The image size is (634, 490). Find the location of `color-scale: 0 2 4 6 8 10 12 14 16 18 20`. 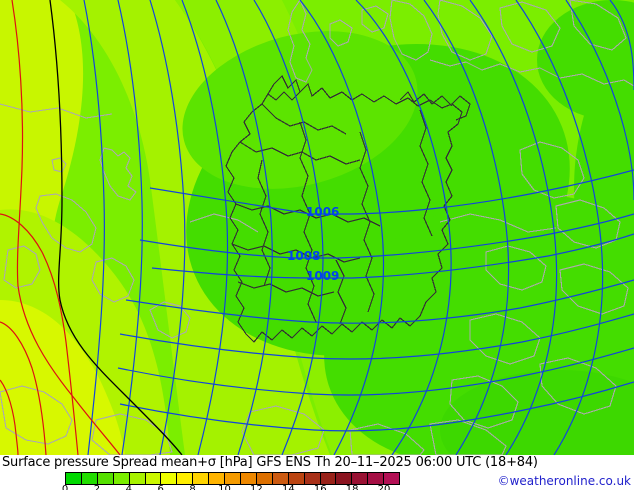

color-scale: 0 2 4 6 8 10 12 14 16 18 20 is located at coordinates (230, 481).